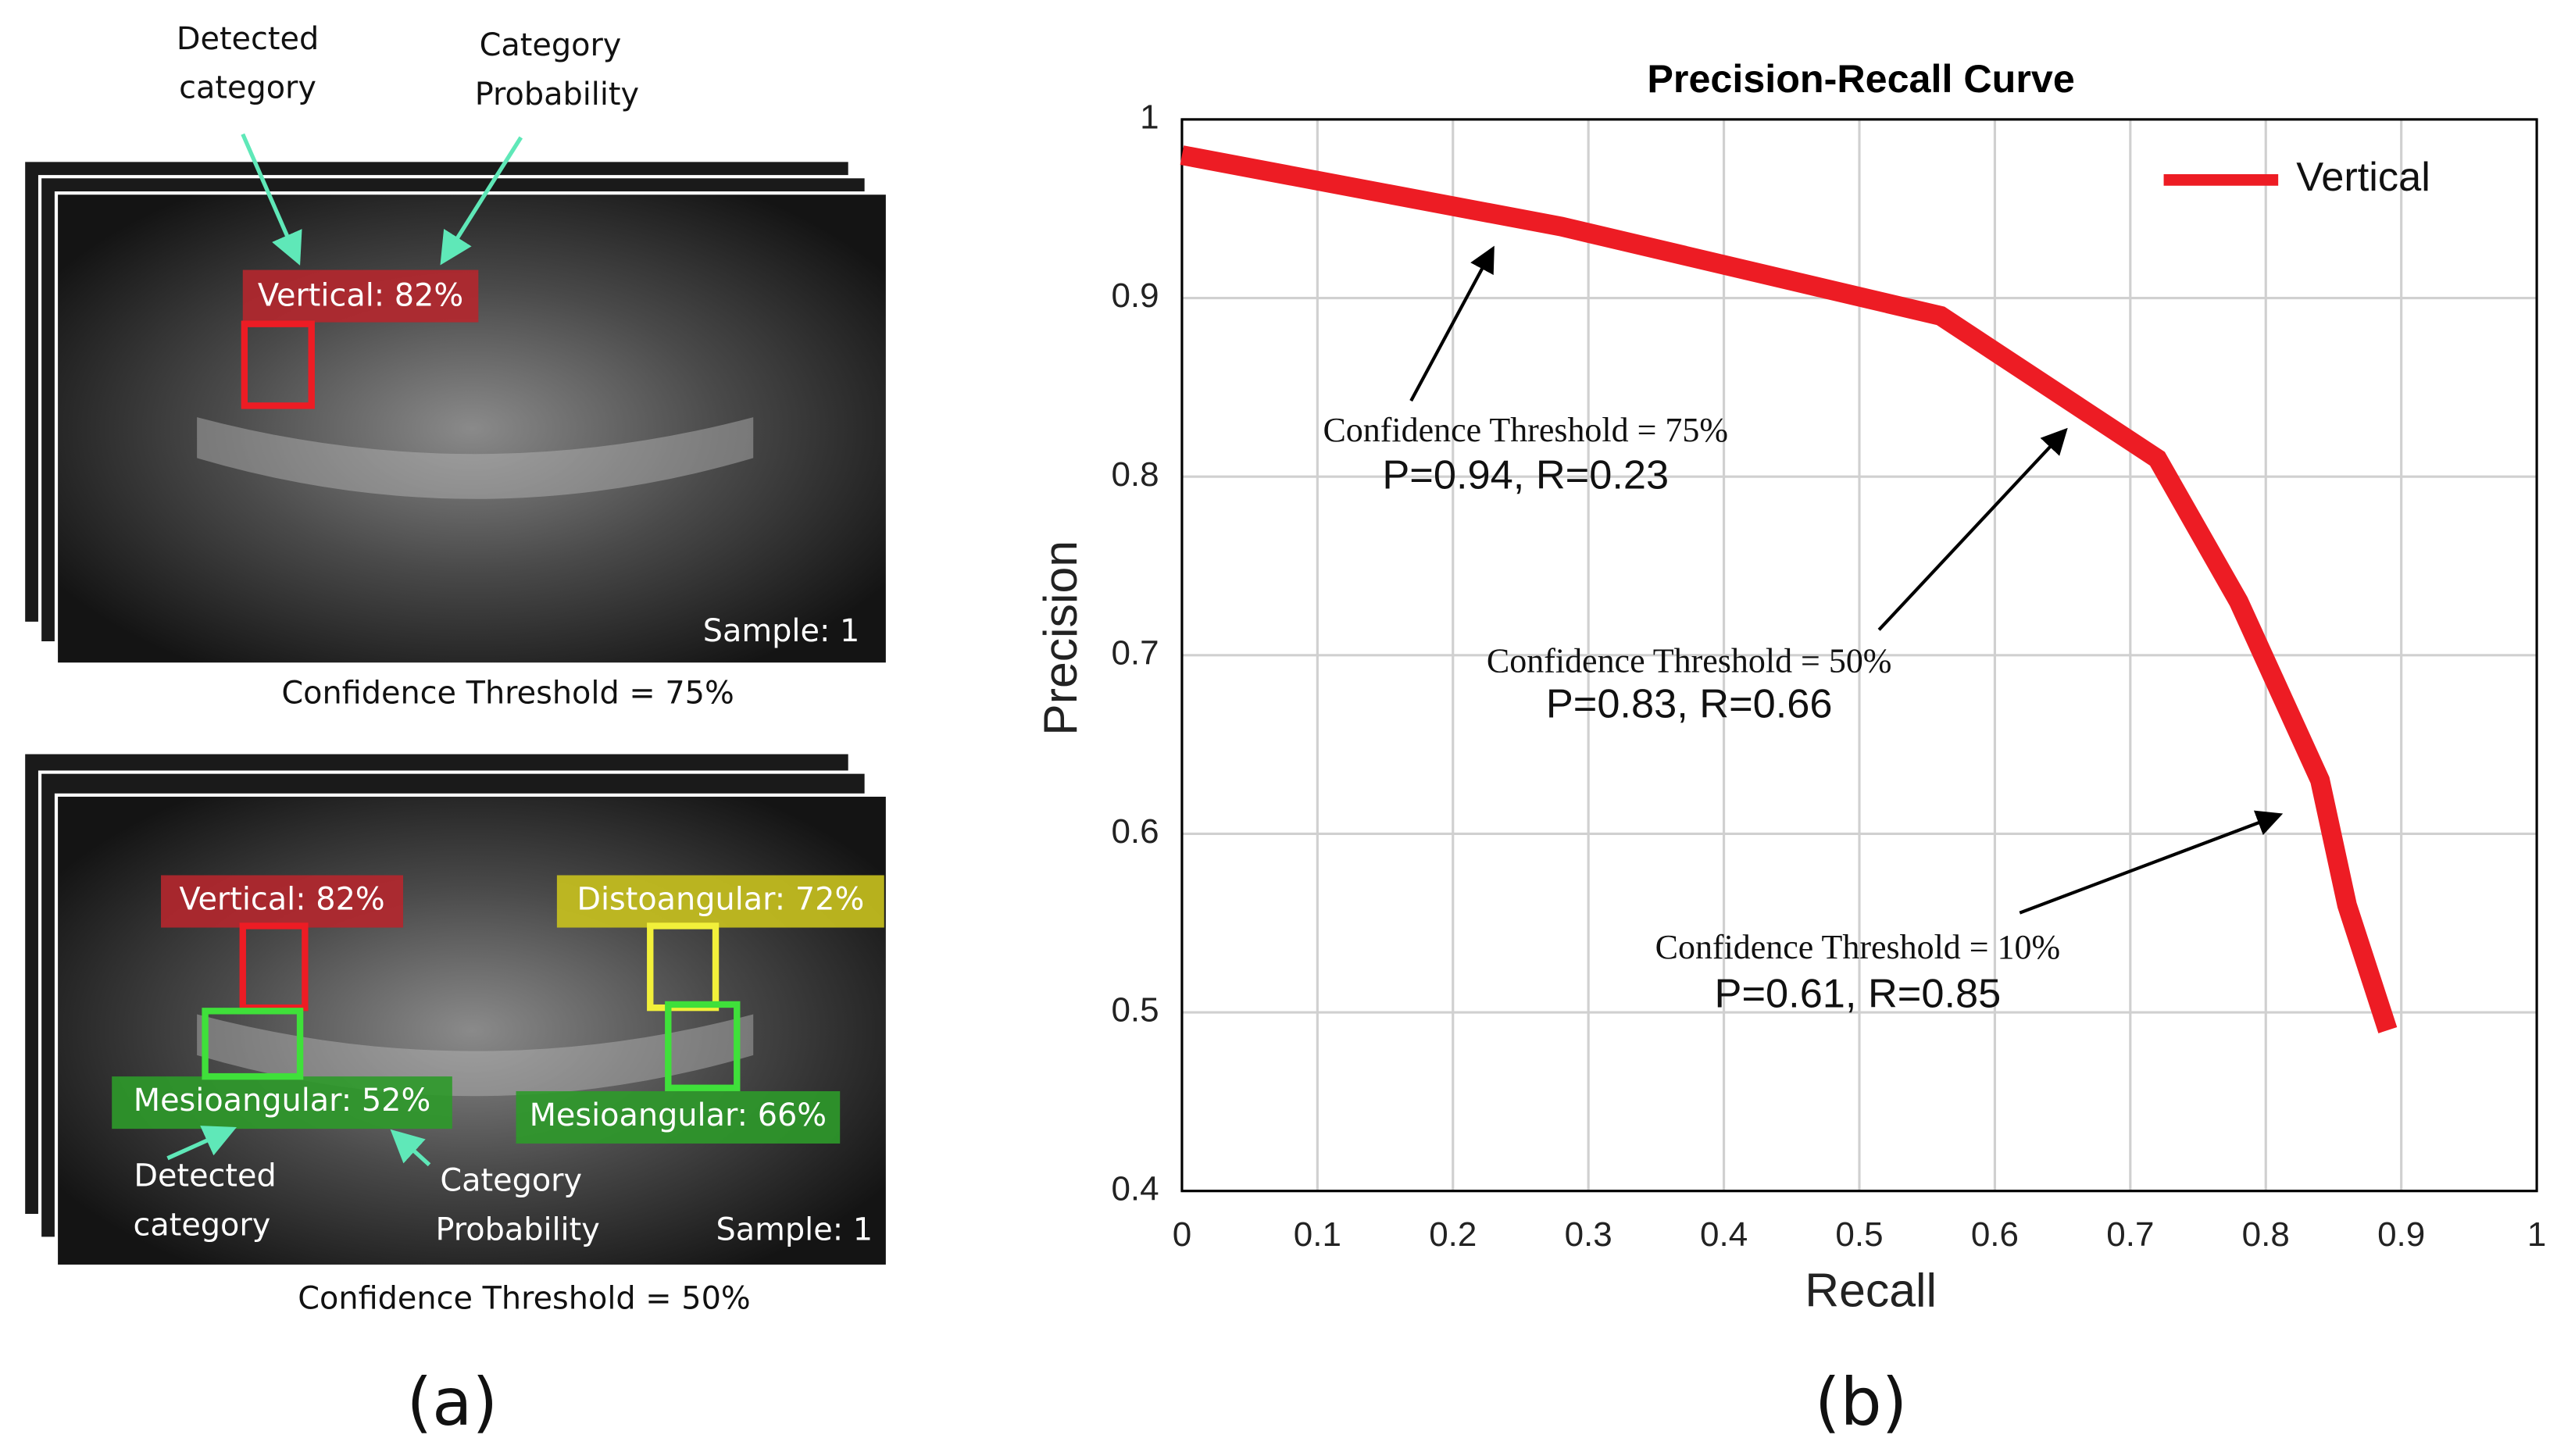  What do you see at coordinates (1135, 296) in the screenshot?
I see `y-tick-label: 0.9` at bounding box center [1135, 296].